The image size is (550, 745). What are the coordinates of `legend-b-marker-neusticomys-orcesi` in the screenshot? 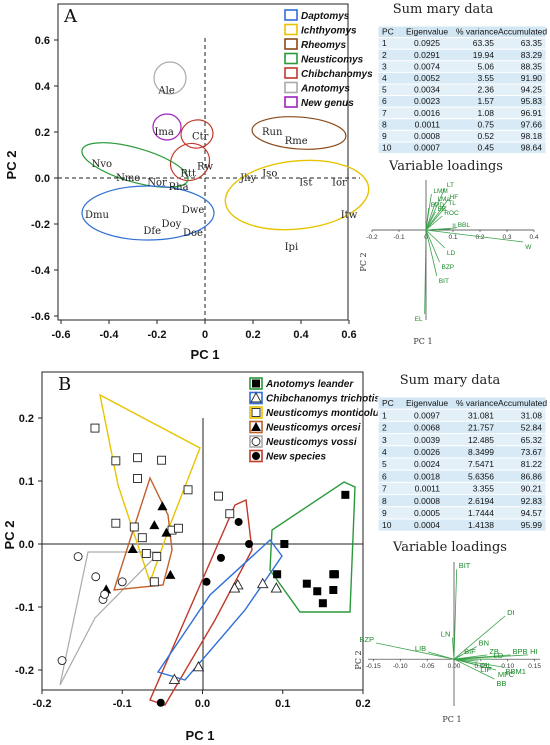 It's located at (256, 426).